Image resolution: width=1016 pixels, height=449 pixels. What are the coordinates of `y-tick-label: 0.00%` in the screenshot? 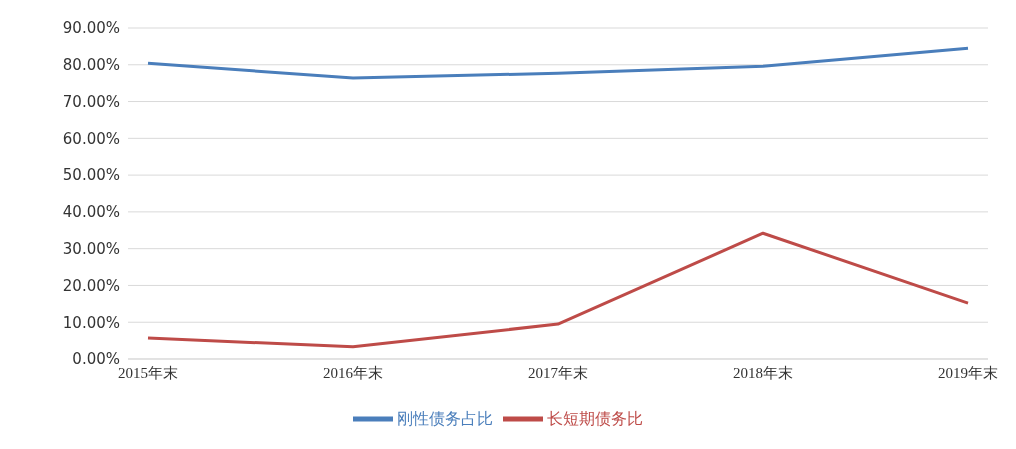 It's located at (96, 359).